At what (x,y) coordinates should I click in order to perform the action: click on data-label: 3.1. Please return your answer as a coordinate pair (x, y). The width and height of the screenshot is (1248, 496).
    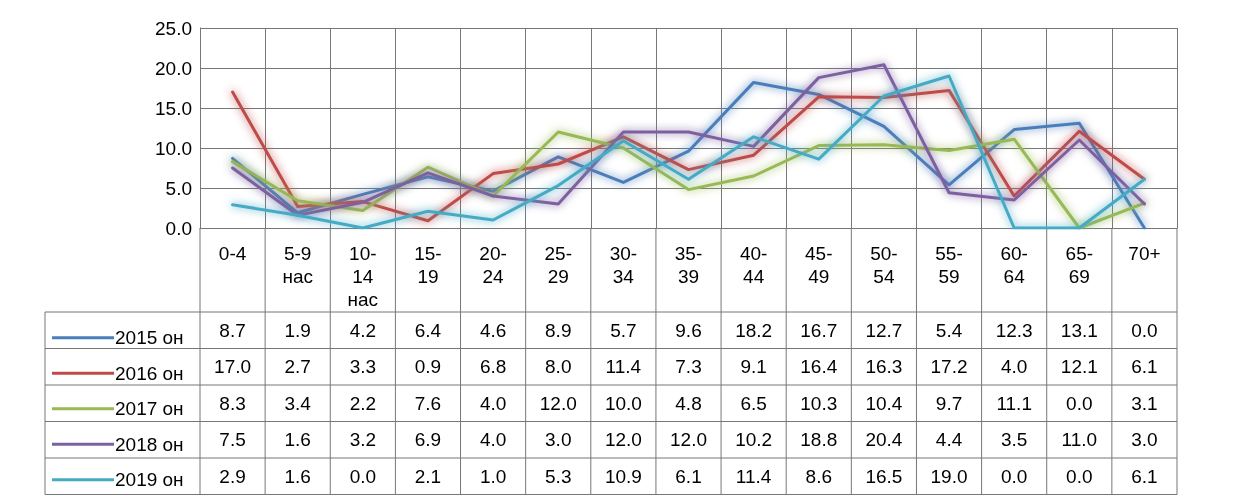
    Looking at the image, I should click on (1144, 403).